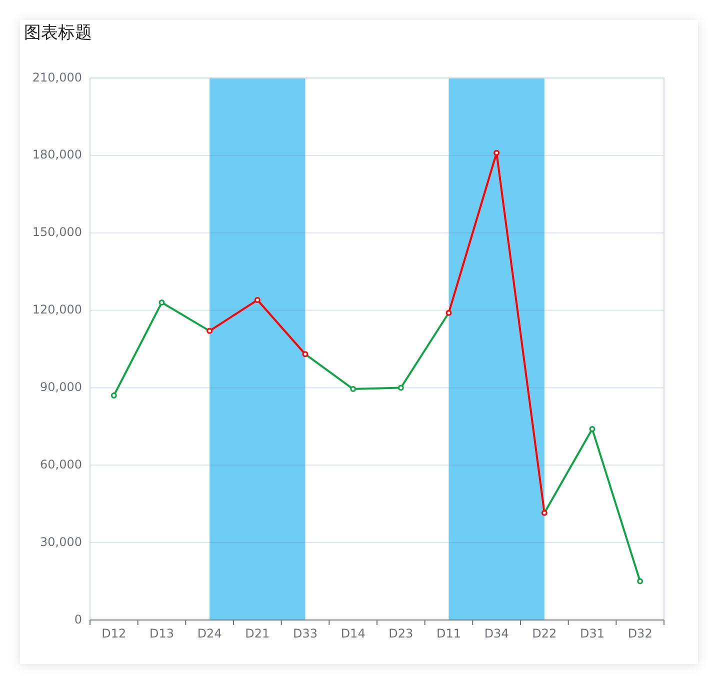 The height and width of the screenshot is (684, 718). What do you see at coordinates (592, 633) in the screenshot?
I see `x-tick-label: D31` at bounding box center [592, 633].